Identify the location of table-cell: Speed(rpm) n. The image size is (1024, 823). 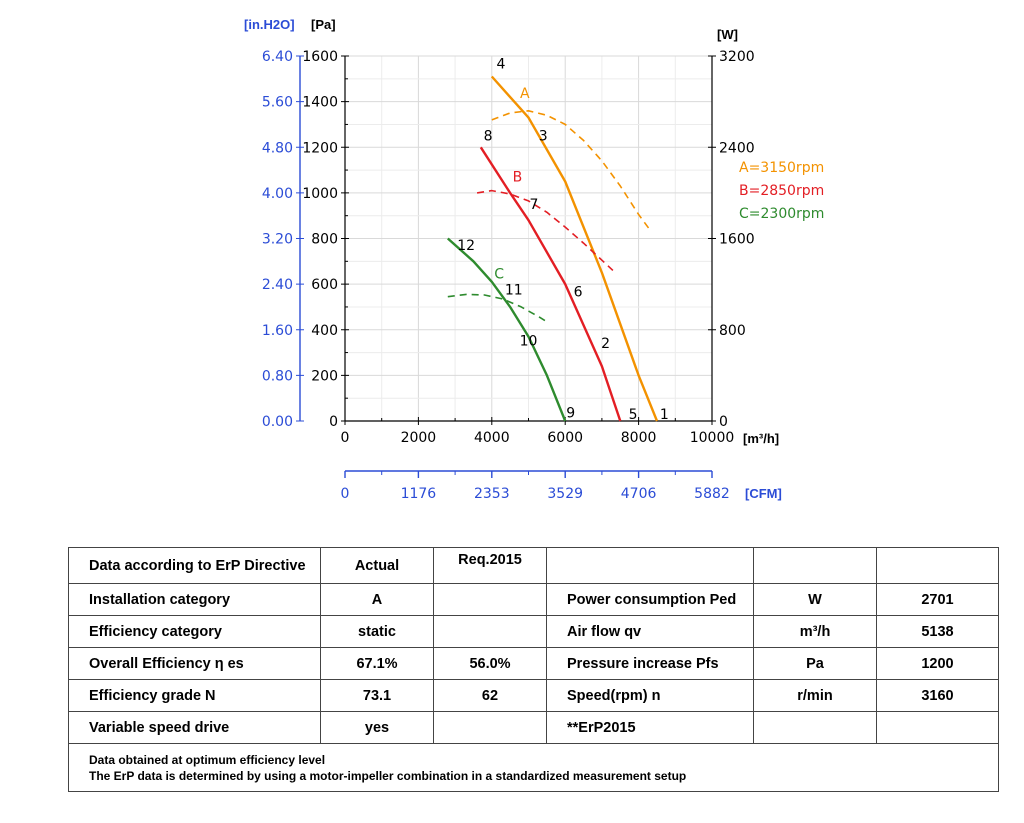
(650, 695).